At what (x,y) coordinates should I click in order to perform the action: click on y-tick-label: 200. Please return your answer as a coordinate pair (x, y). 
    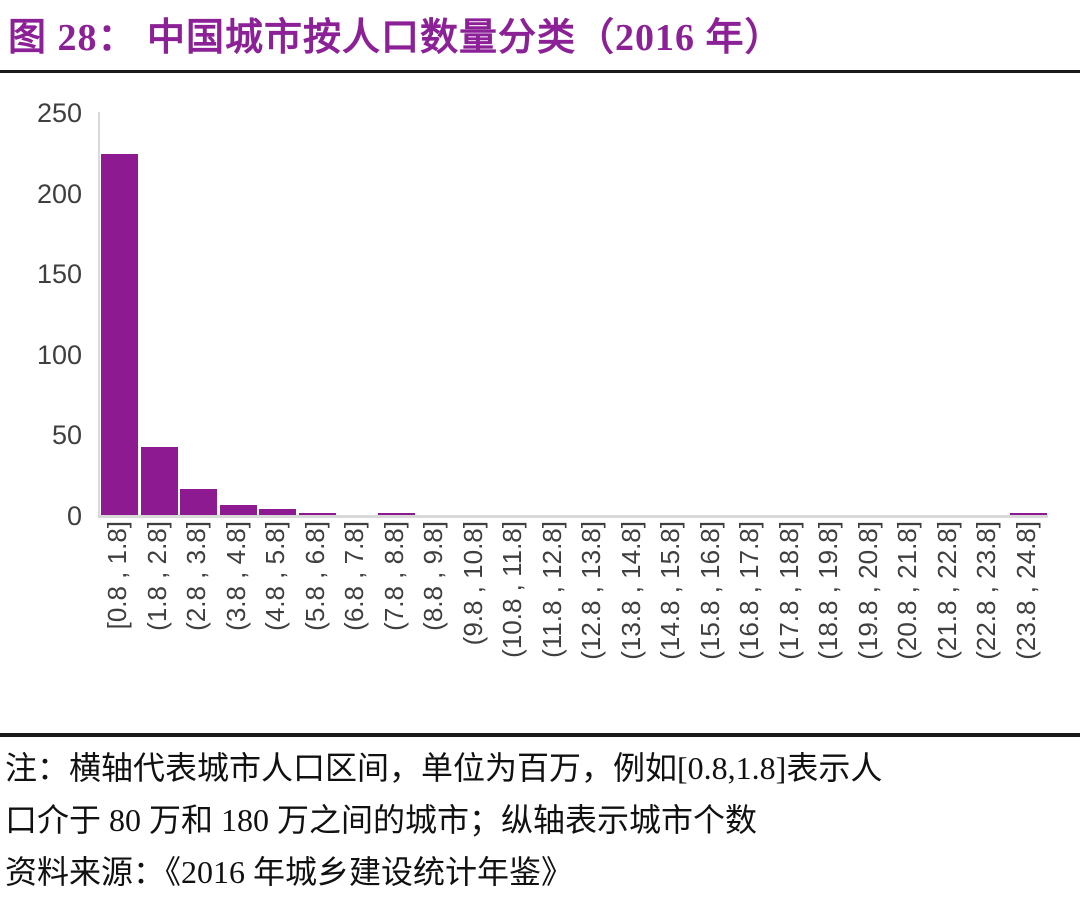
    Looking at the image, I should click on (59, 193).